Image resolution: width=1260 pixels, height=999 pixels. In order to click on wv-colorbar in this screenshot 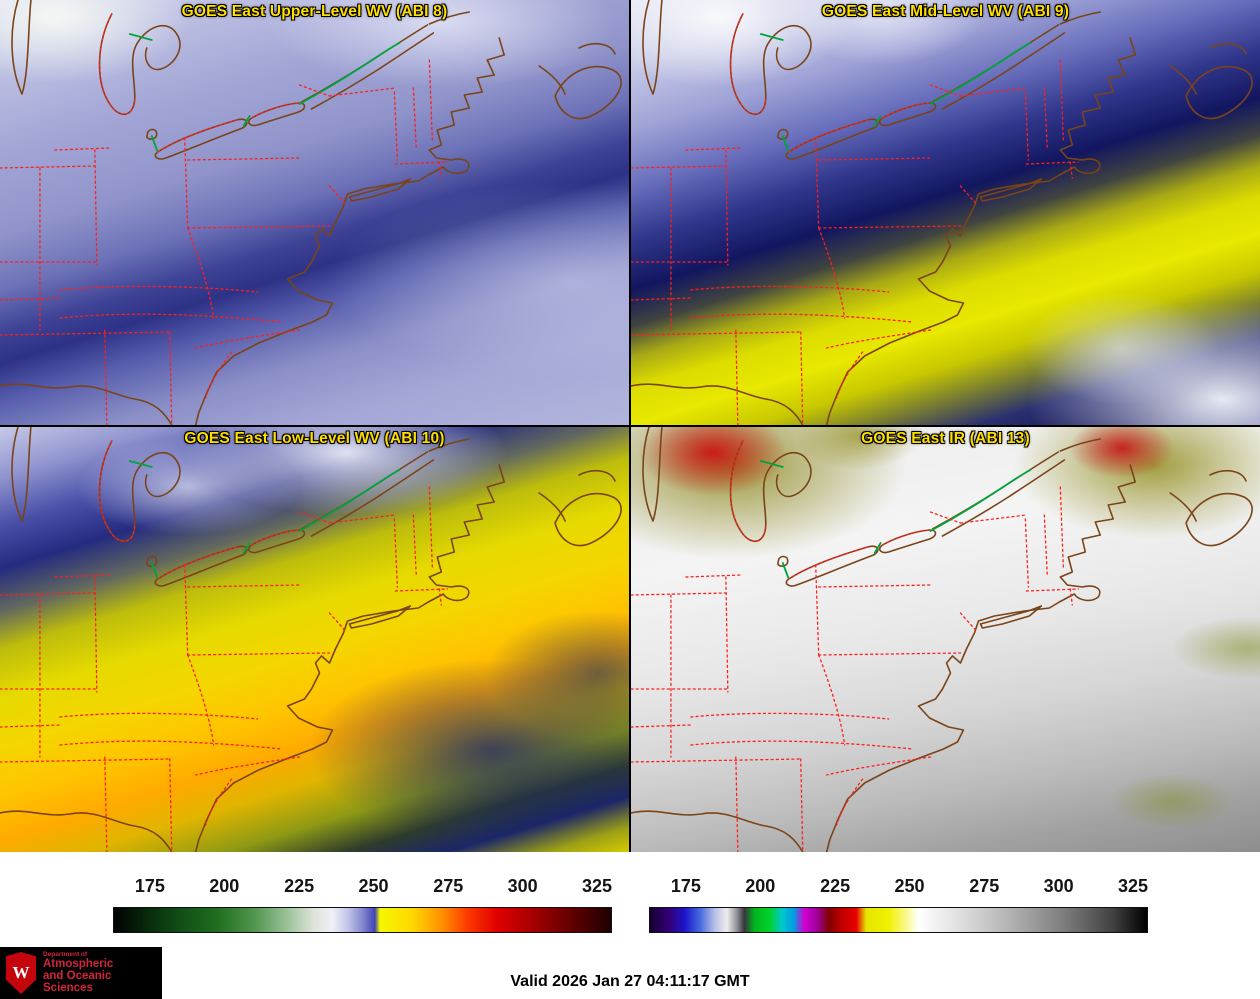, I will do `click(362, 920)`.